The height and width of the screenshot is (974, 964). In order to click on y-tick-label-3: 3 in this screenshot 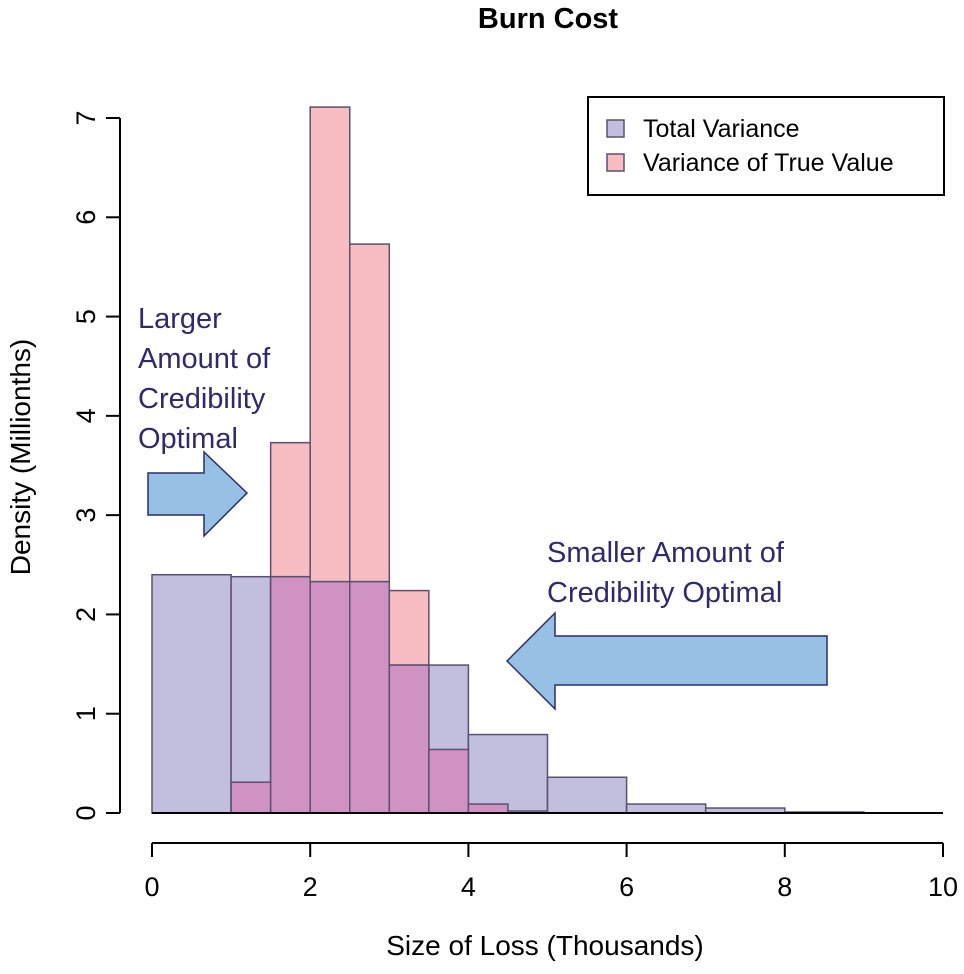, I will do `click(86, 515)`.